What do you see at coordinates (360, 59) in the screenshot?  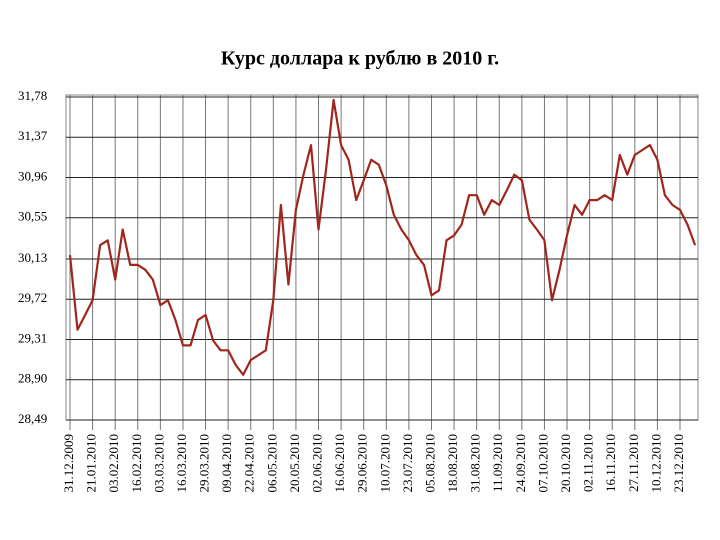 I see `chart-title: Курс доллара к рублю в 2010 г.` at bounding box center [360, 59].